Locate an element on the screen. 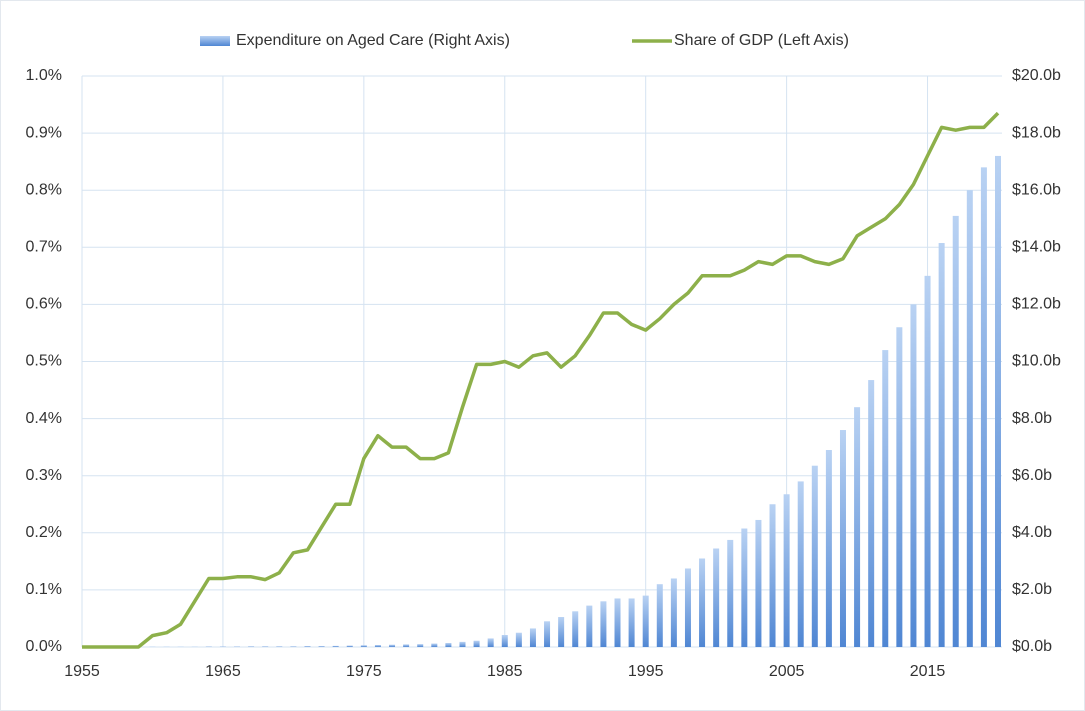  y-tick-label: 0.2% is located at coordinates (44, 532).